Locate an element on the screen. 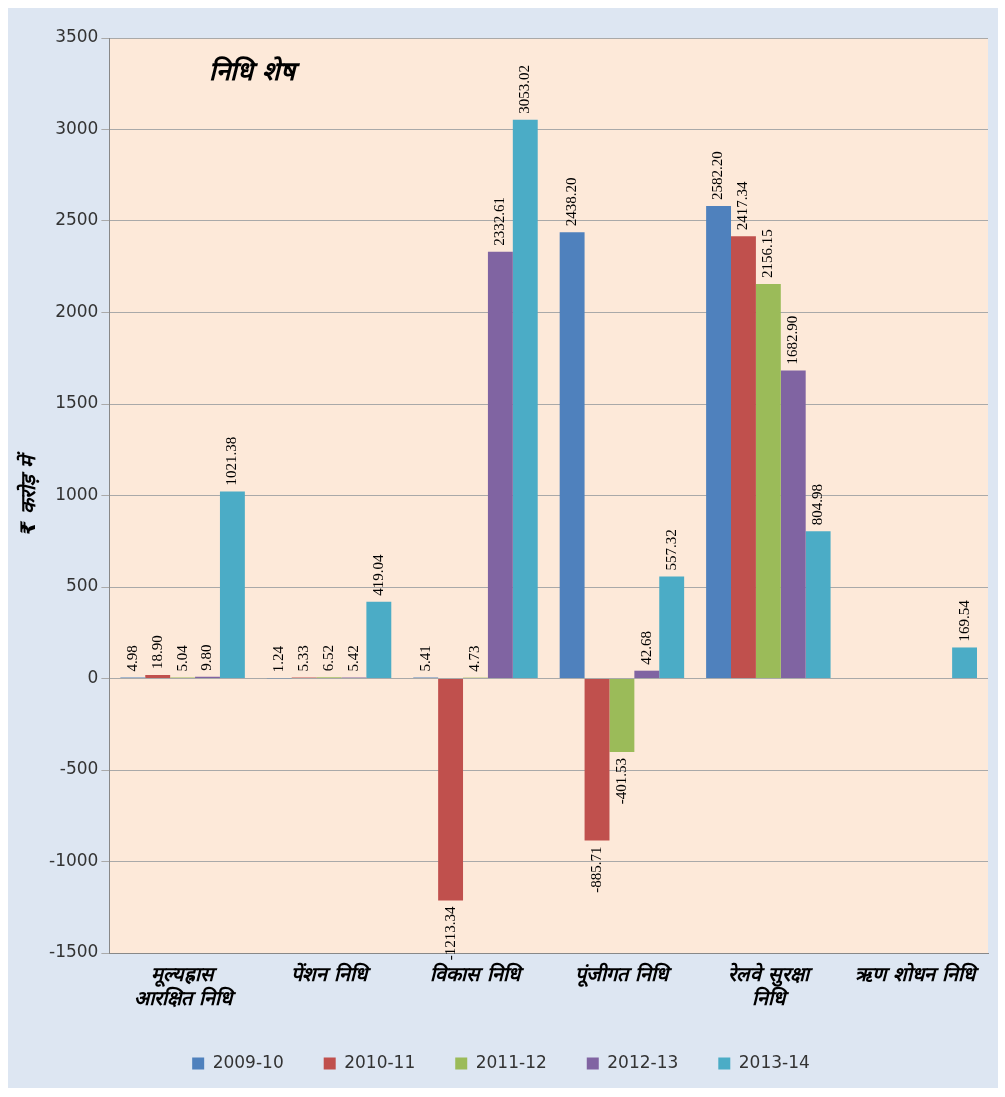  data-label: 419.04 is located at coordinates (377, 575).